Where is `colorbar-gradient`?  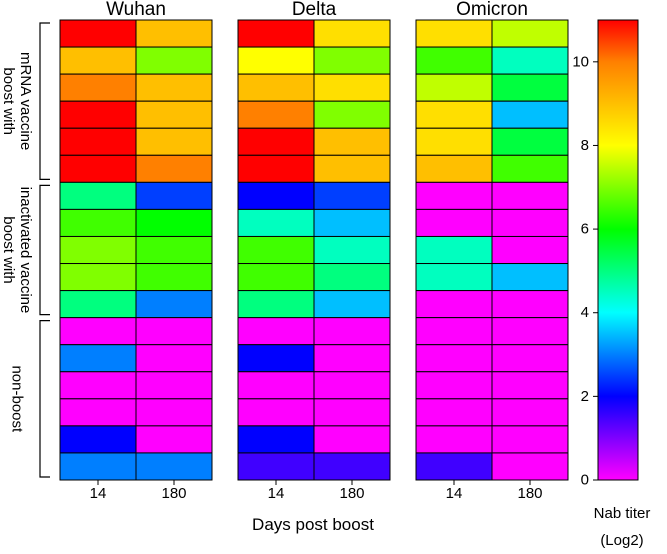
colorbar-gradient is located at coordinates (618, 250).